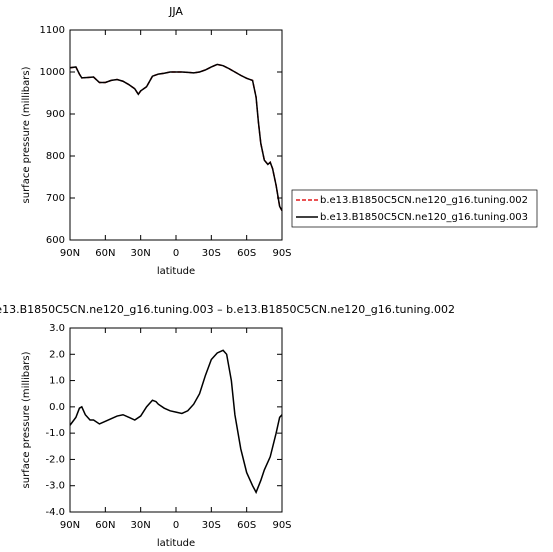  I want to click on legend-box, so click(414, 208).